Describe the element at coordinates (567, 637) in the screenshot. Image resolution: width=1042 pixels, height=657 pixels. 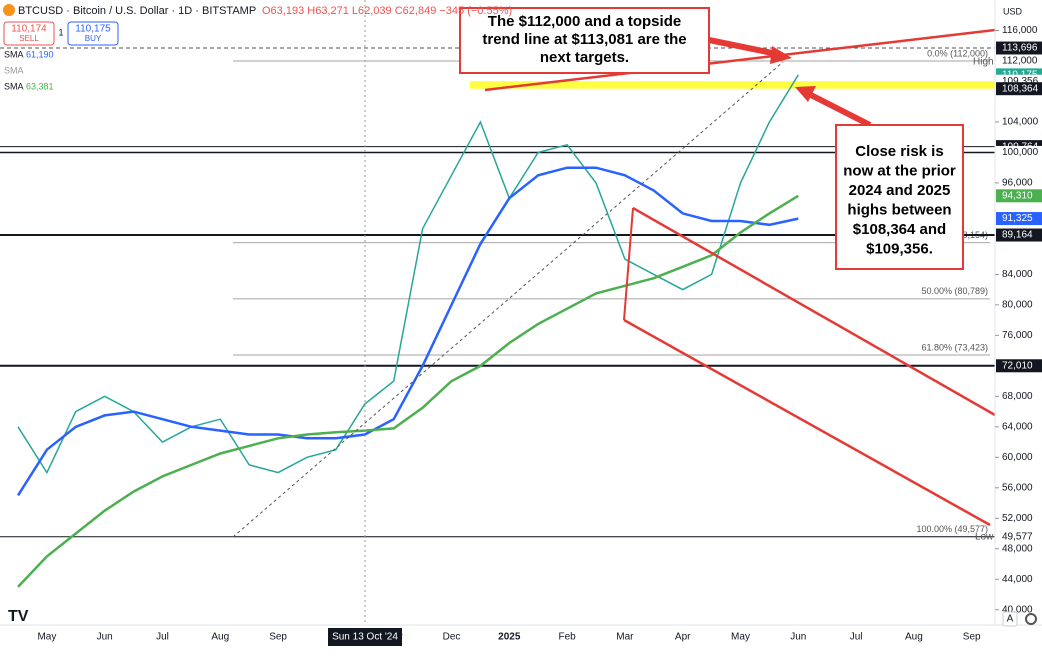
I see `x-tick-label: Feb` at that location.